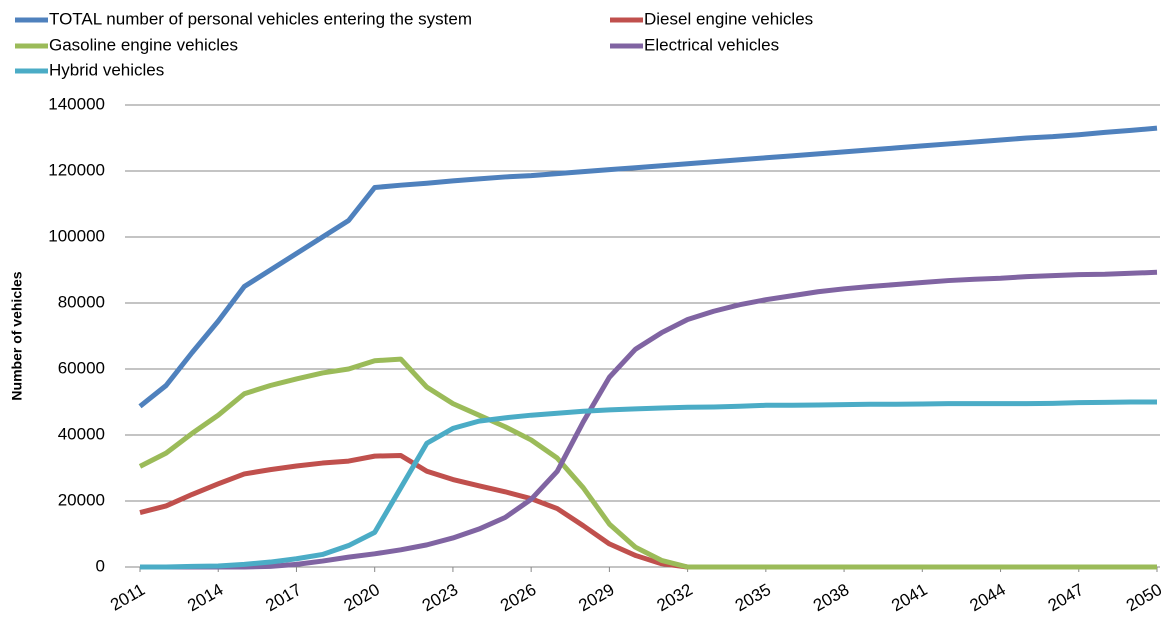  What do you see at coordinates (81, 433) in the screenshot?
I see `y-tick-label: 40000` at bounding box center [81, 433].